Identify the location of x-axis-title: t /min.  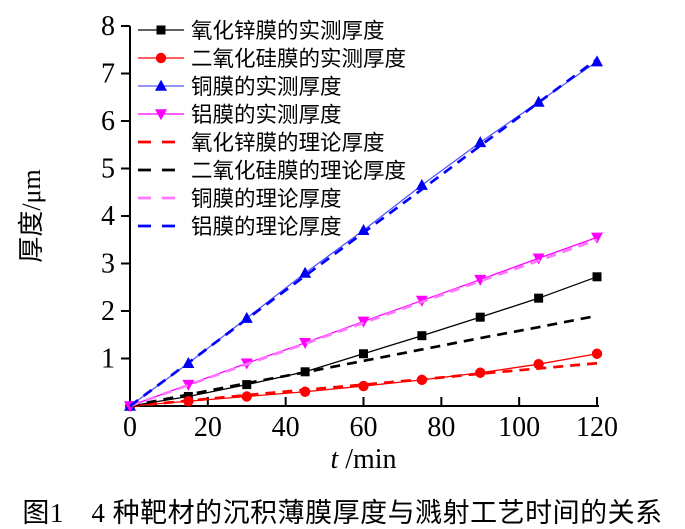
(363, 459).